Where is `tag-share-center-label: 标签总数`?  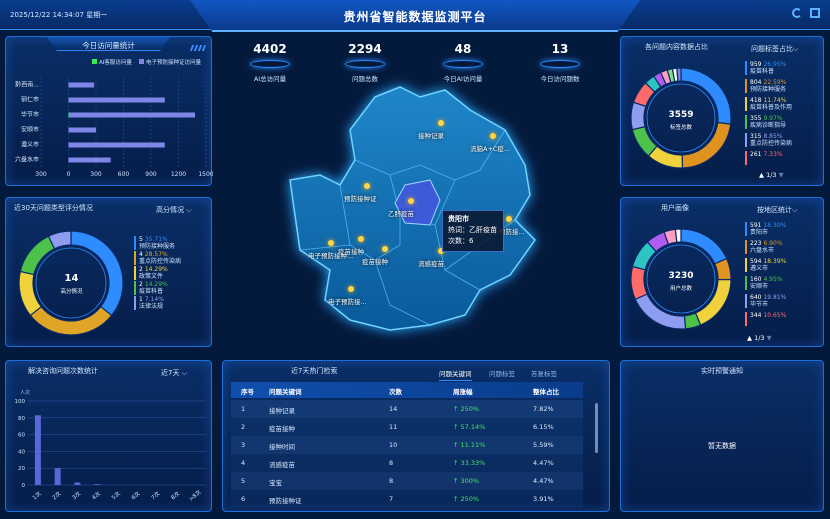 tag-share-center-label: 标签总数 is located at coordinates (680, 128).